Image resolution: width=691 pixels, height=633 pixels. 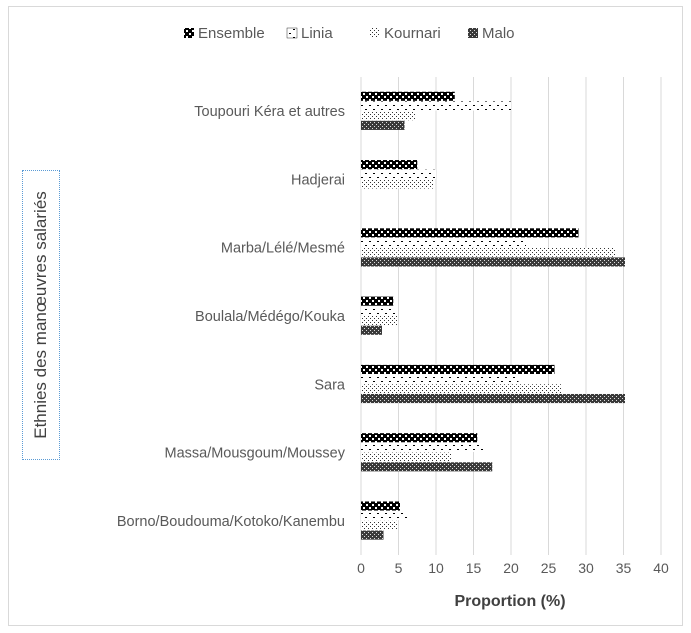 I want to click on category-label: Boulala/Médégo/Kouka, so click(x=270, y=317).